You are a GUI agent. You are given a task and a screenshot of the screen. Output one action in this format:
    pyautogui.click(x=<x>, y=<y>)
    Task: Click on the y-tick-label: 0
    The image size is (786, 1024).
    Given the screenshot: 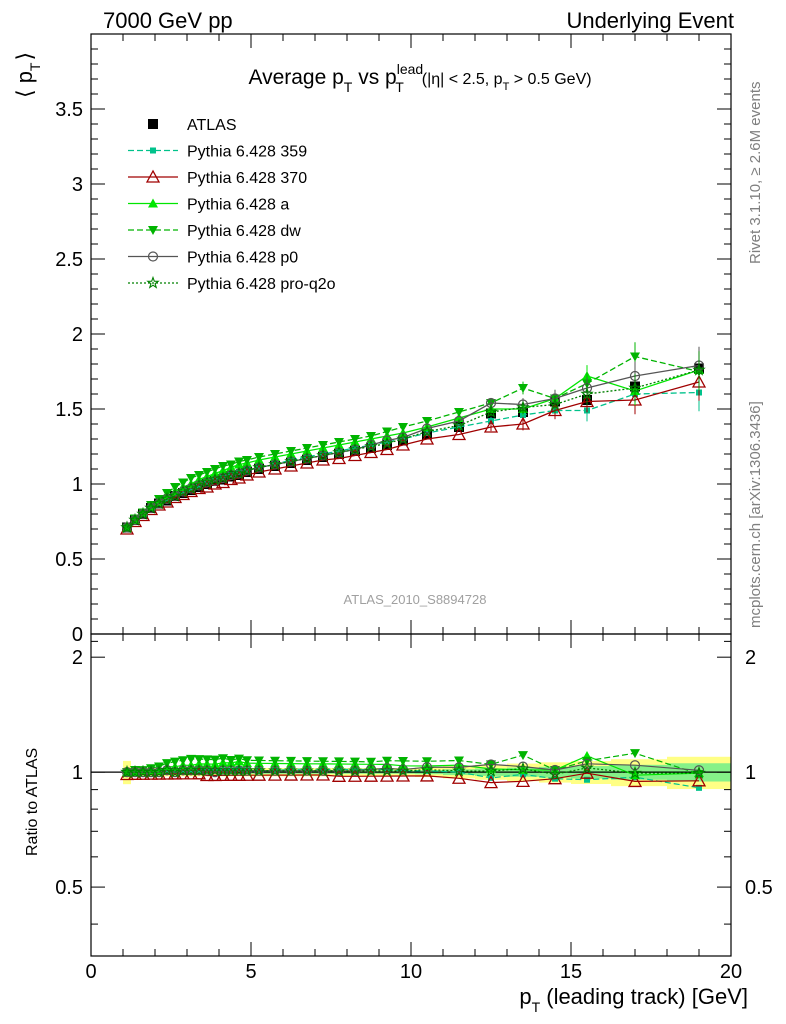 What is the action you would take?
    pyautogui.click(x=77, y=635)
    